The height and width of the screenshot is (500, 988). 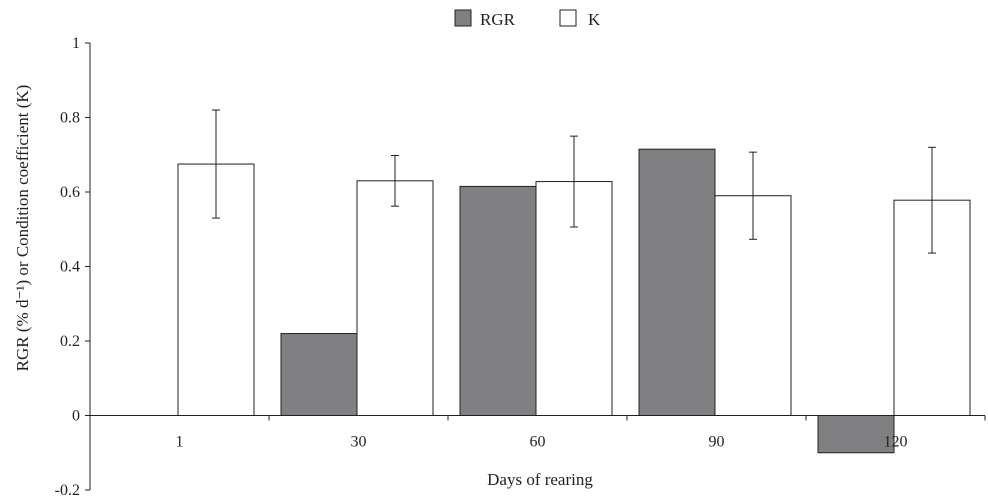 What do you see at coordinates (70, 192) in the screenshot?
I see `y-tick-label: 0.6` at bounding box center [70, 192].